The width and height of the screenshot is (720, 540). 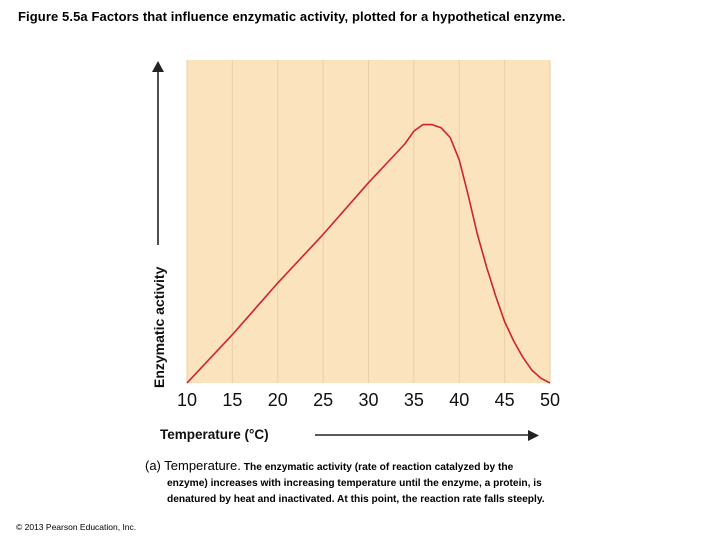 What do you see at coordinates (533, 435) in the screenshot?
I see `x-axis-arrowhead` at bounding box center [533, 435].